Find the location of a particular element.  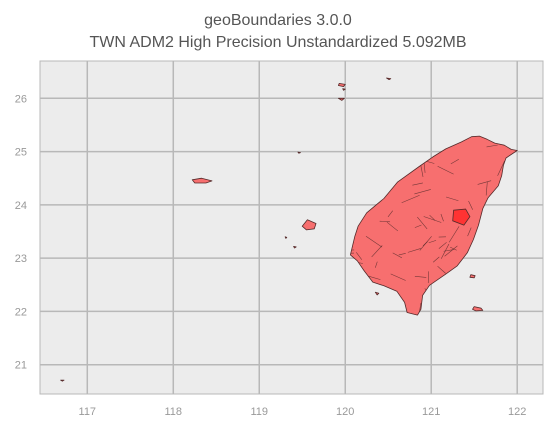

highlighted-district is located at coordinates (461, 217).